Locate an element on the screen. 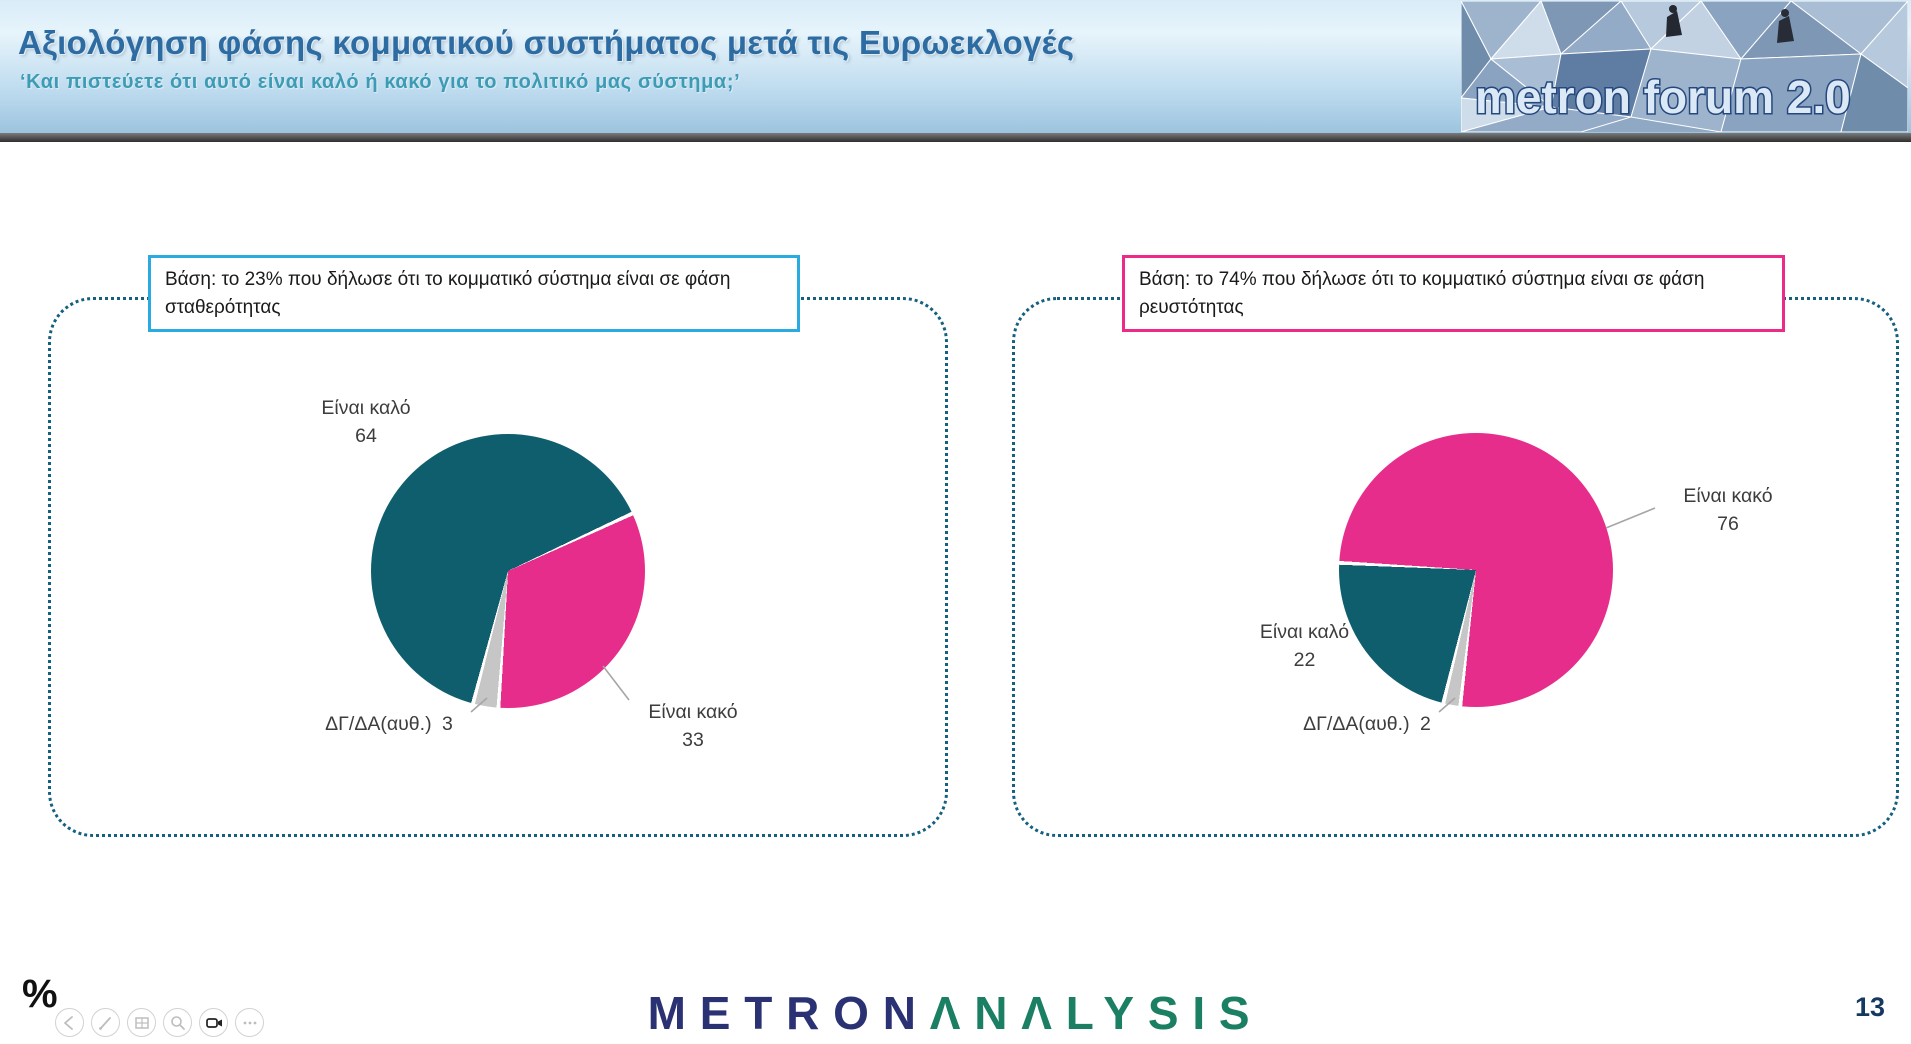  camera-icon is located at coordinates (213, 1022).